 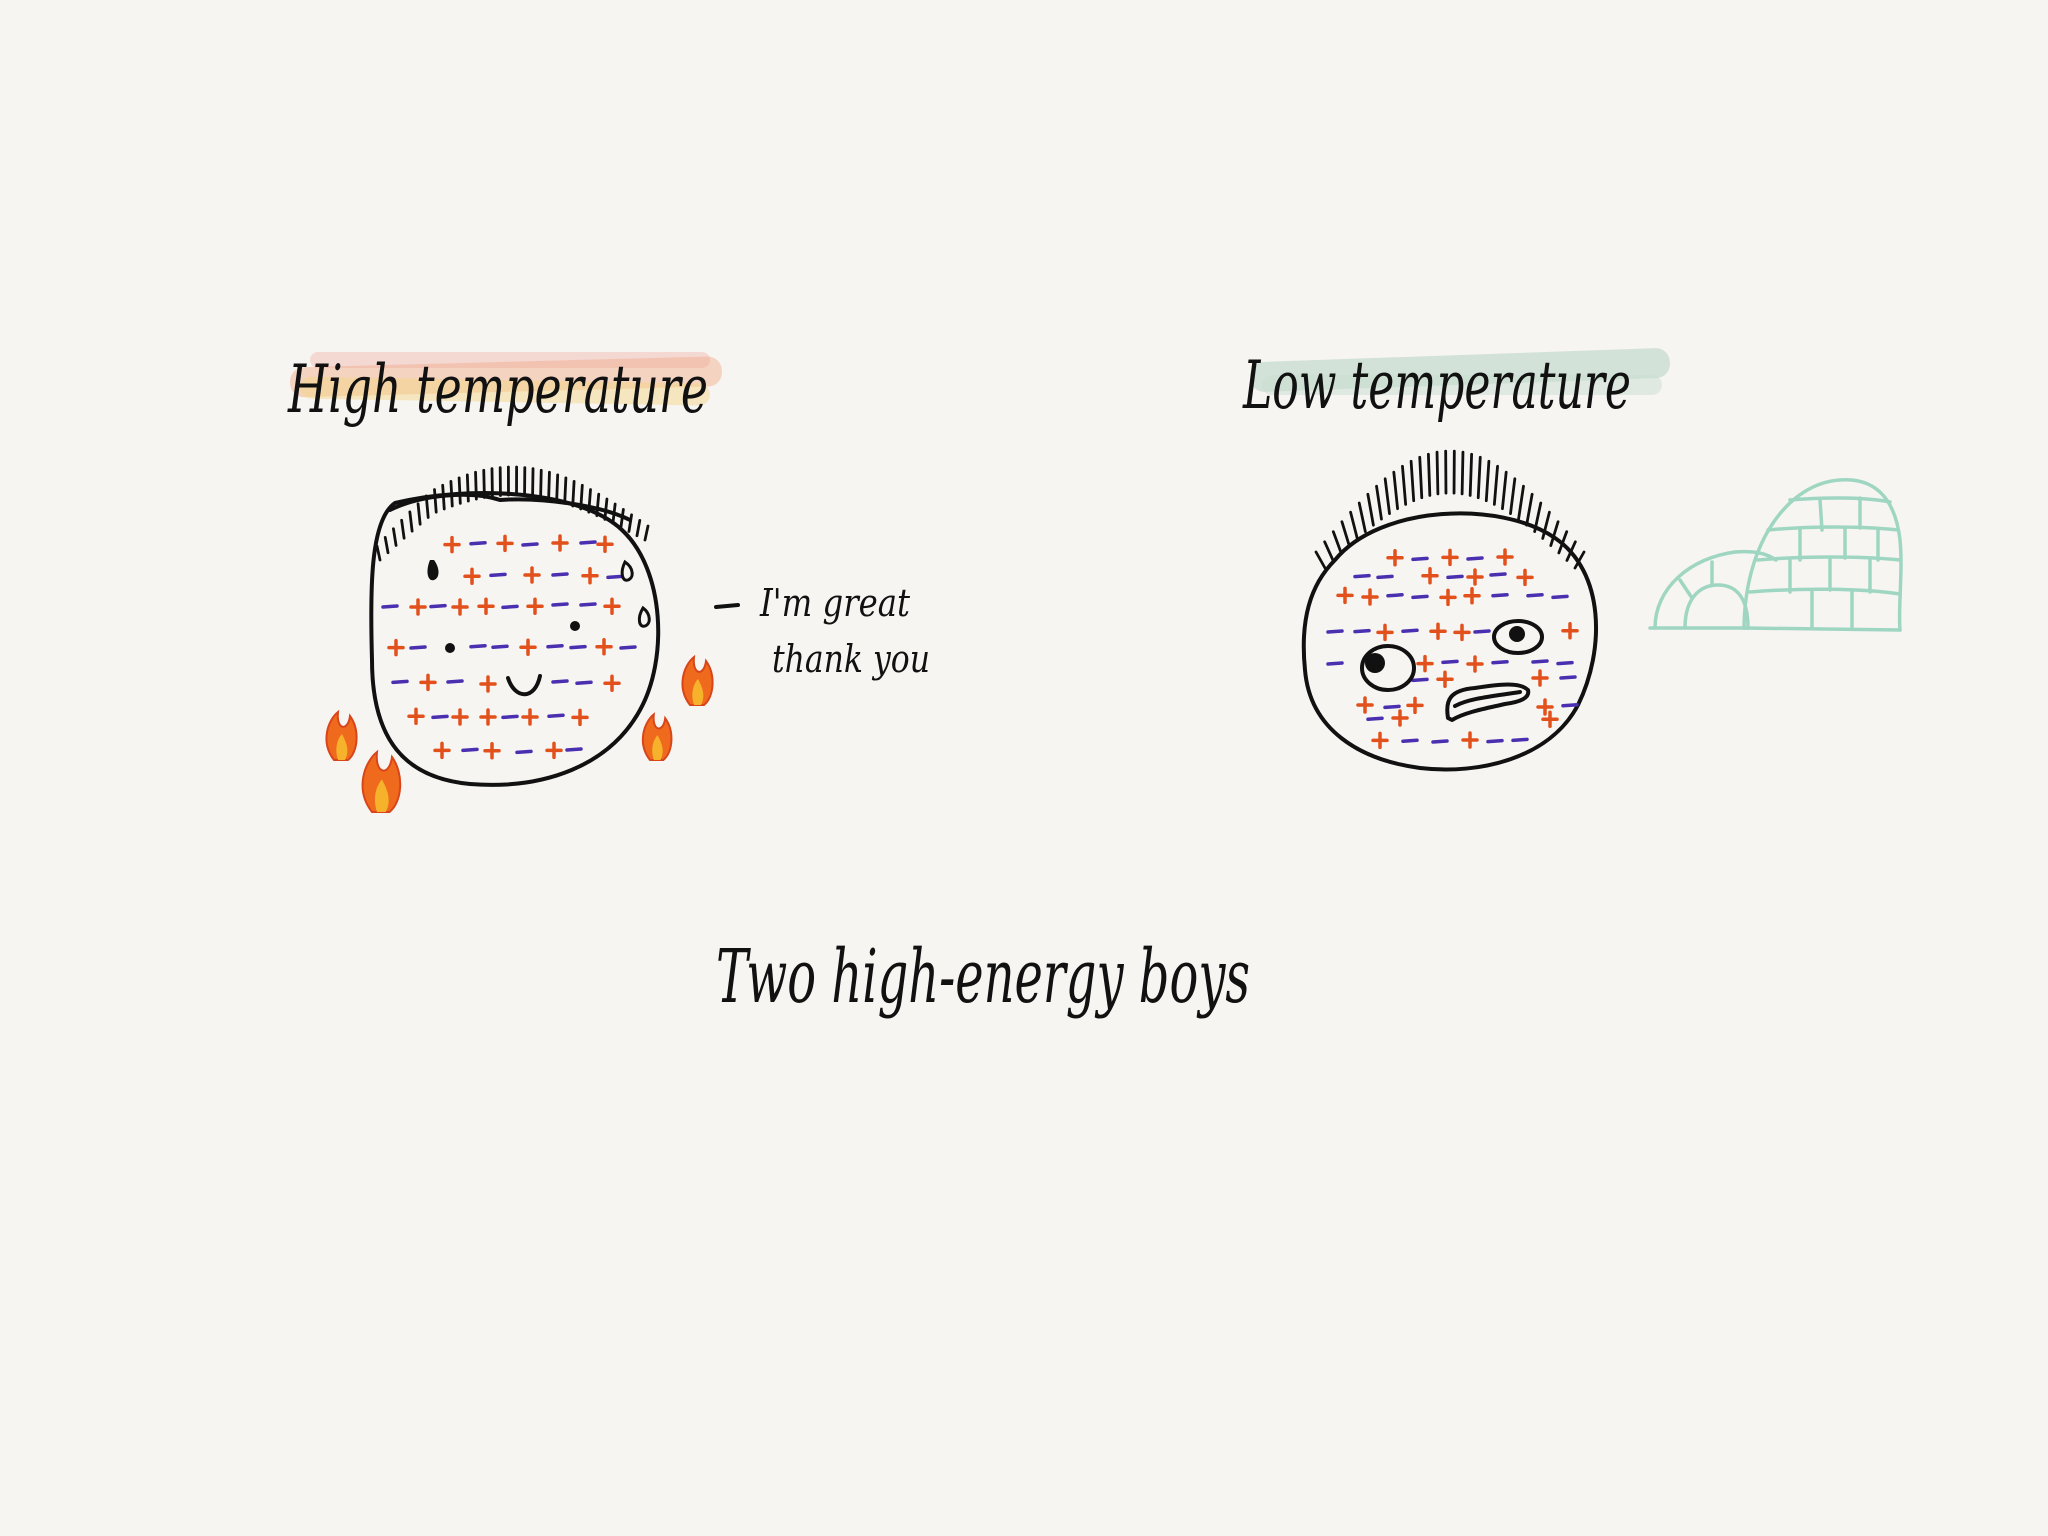 What do you see at coordinates (506, 379) in the screenshot?
I see `hot-highlight-scribble` at bounding box center [506, 379].